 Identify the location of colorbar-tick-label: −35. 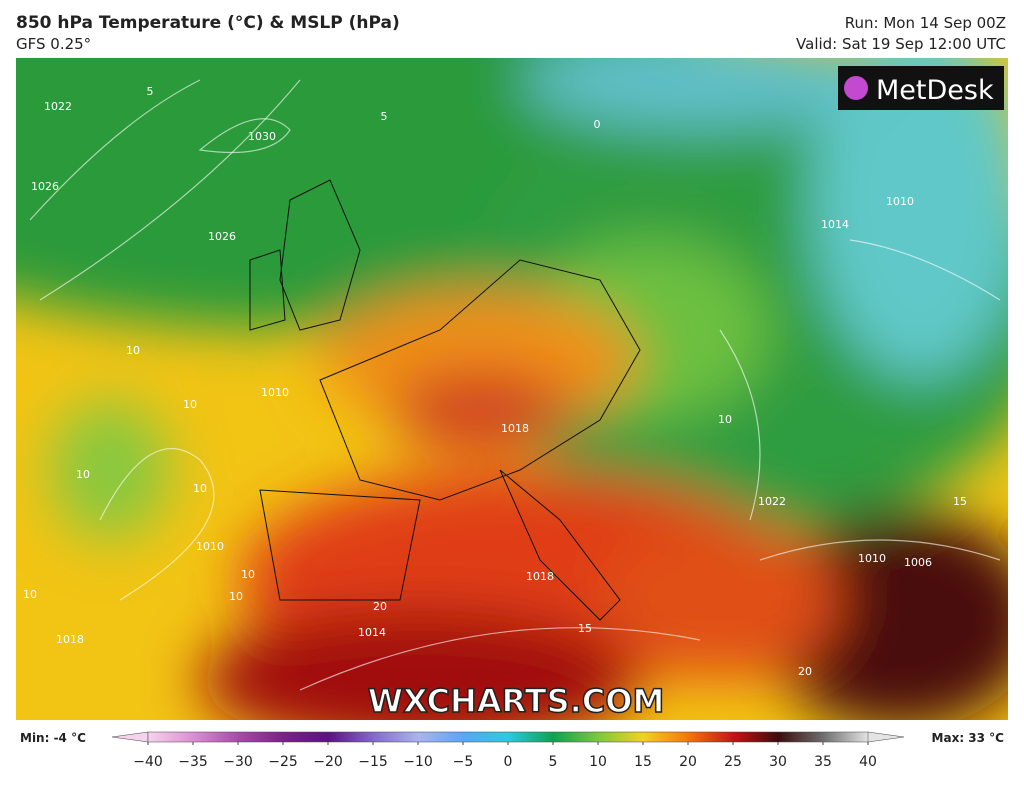
(193, 762).